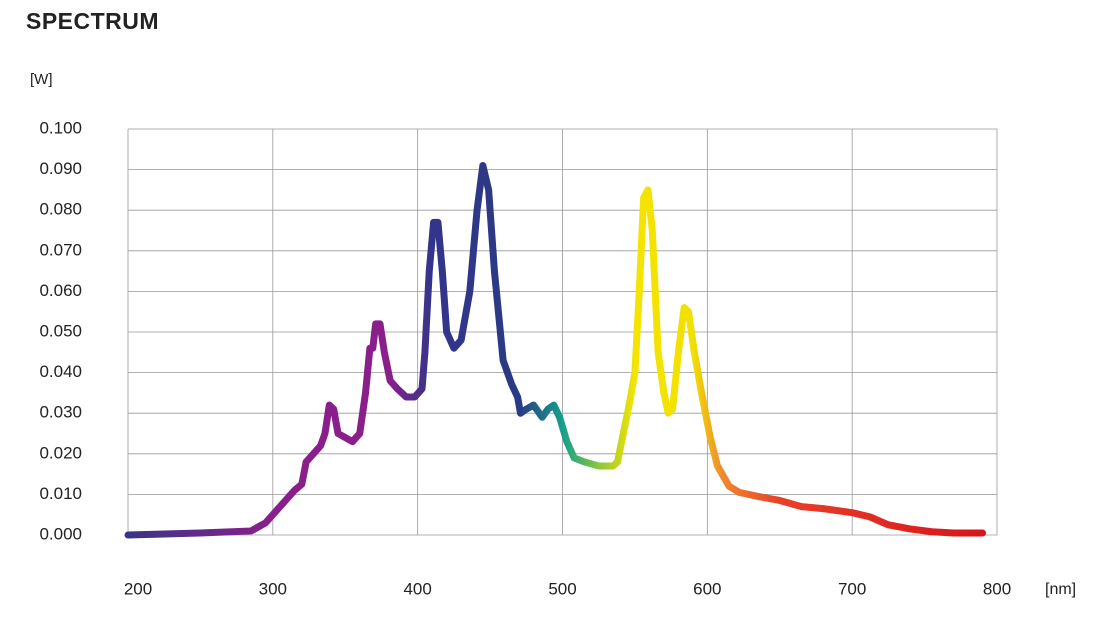  I want to click on y-tick-label: 0.010, so click(60, 493).